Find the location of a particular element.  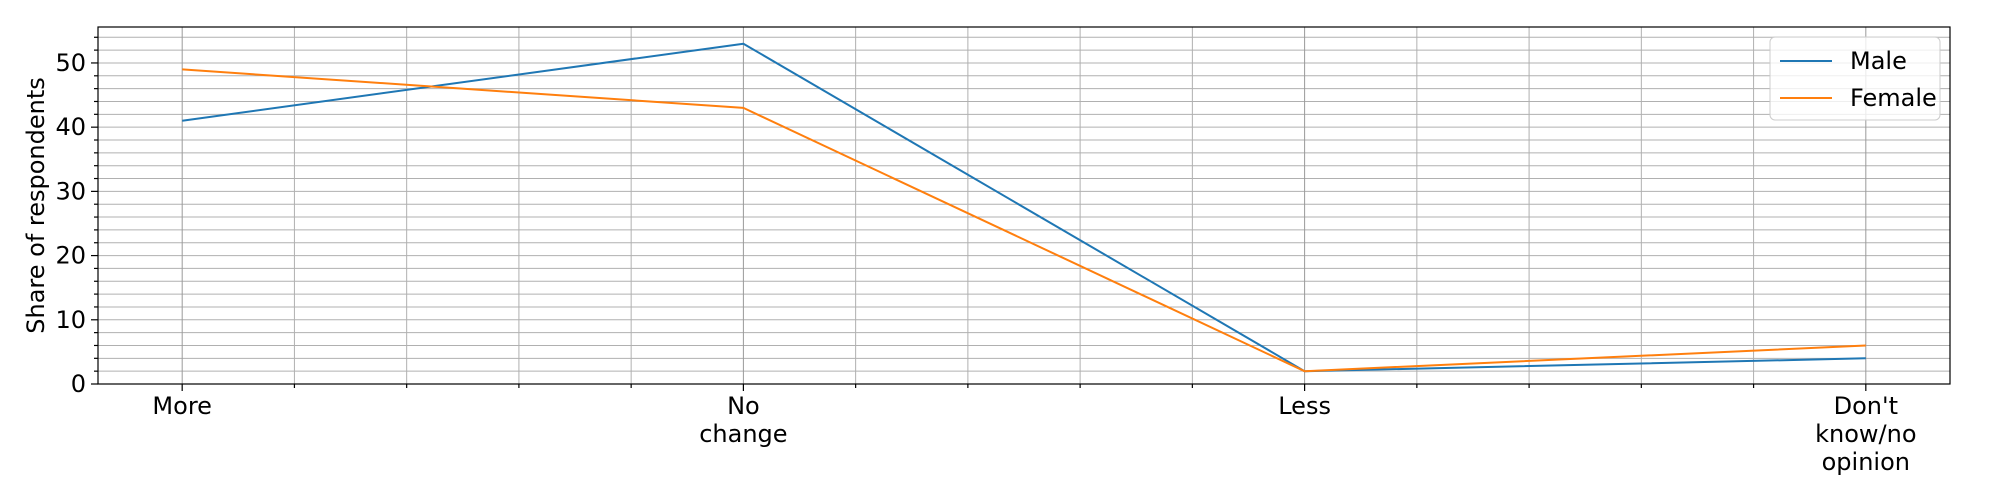

legend: Male Female is located at coordinates (1855, 78).